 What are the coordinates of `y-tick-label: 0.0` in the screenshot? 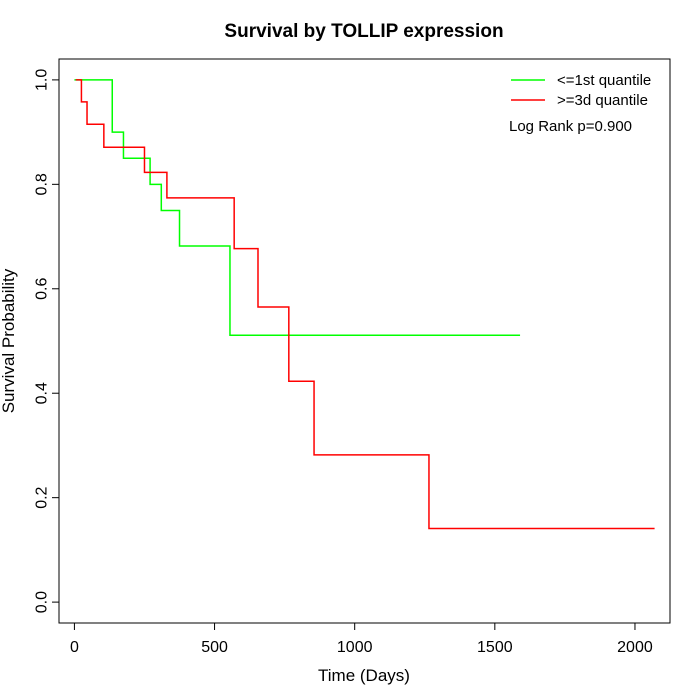 It's located at (42, 602).